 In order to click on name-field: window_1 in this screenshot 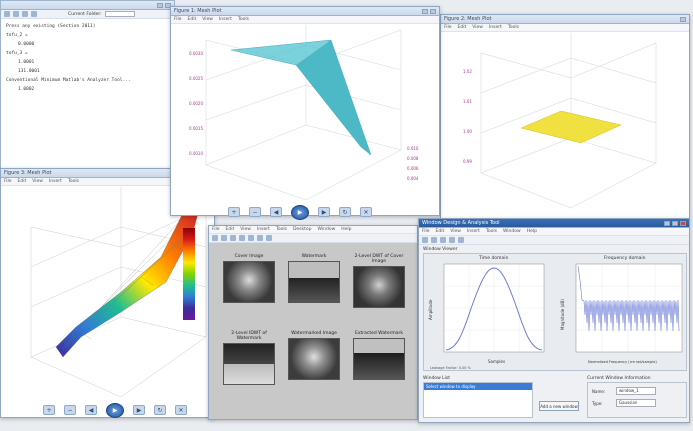, I will do `click(636, 391)`.